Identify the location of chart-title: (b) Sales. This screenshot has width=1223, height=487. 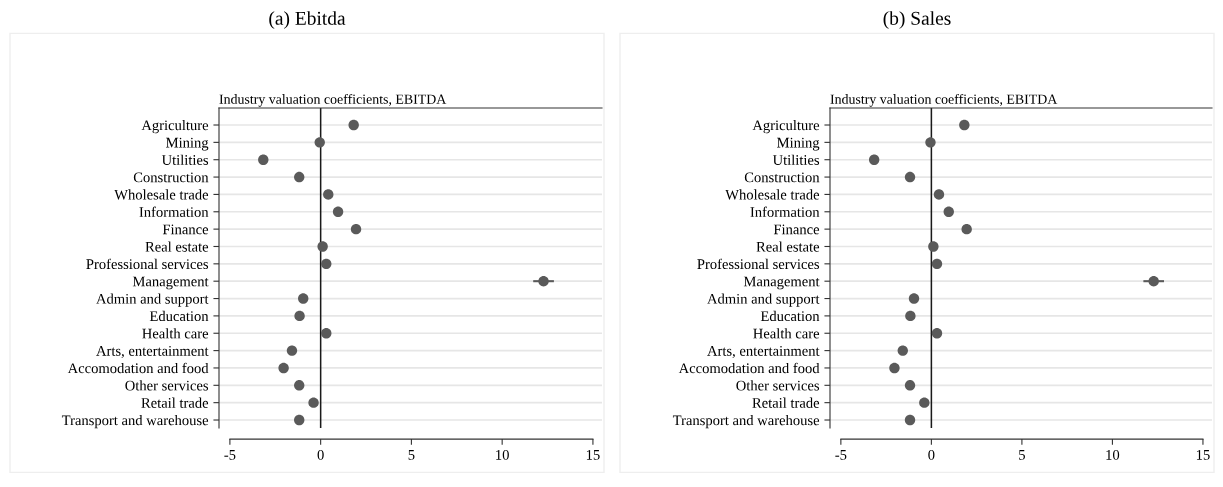
(917, 20).